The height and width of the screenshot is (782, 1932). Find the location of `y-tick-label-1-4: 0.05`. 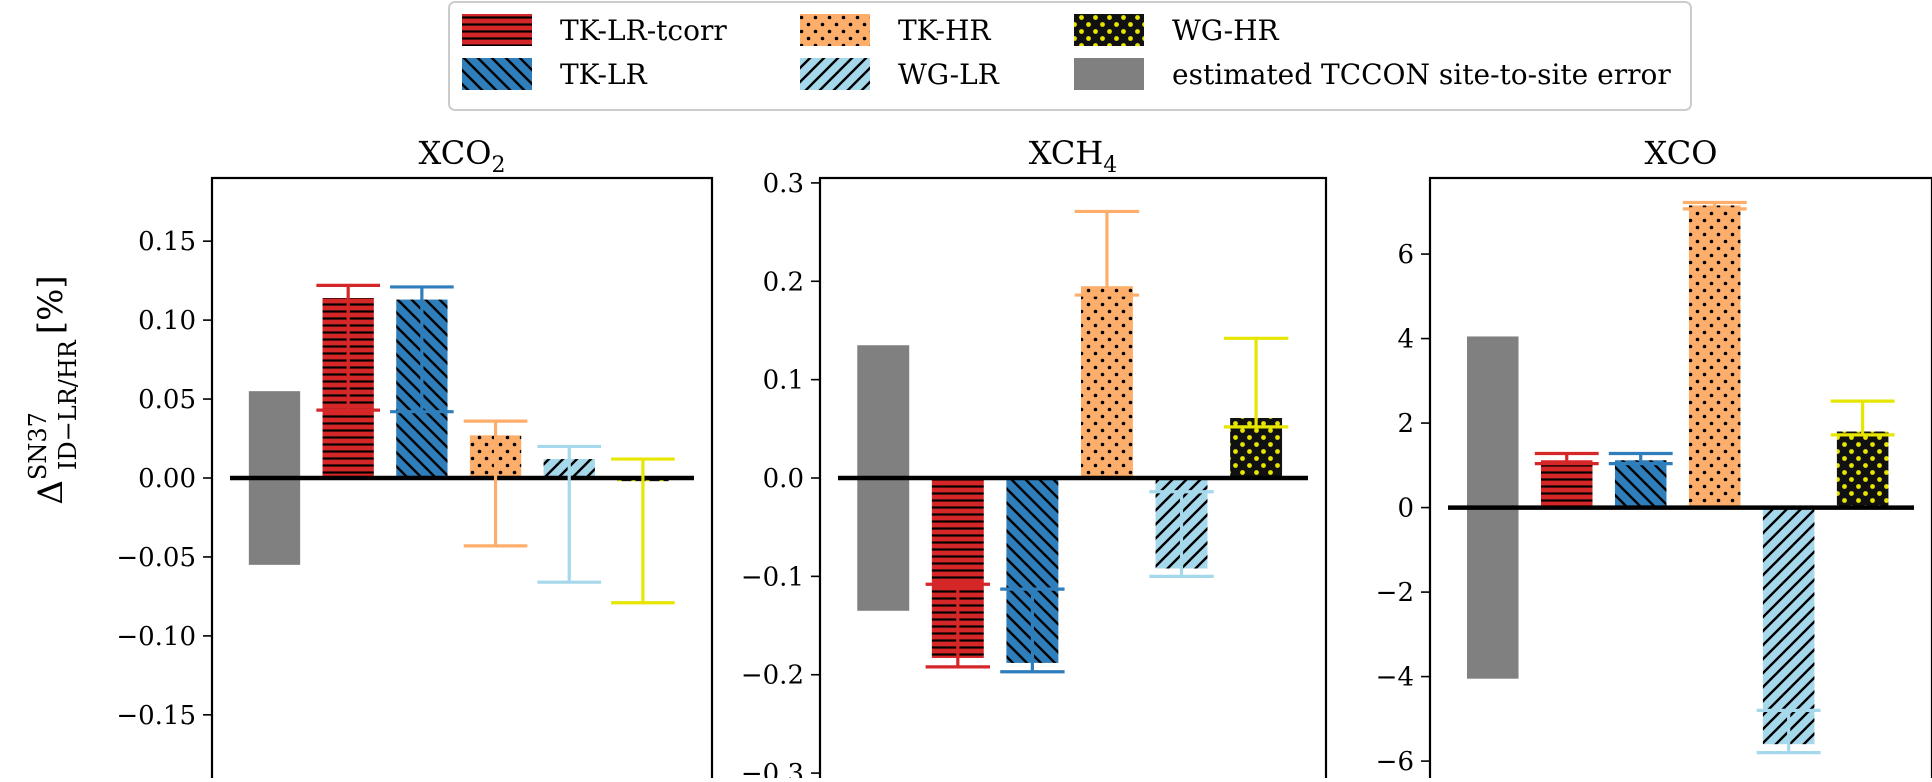

y-tick-label-1-4: 0.05 is located at coordinates (167, 400).